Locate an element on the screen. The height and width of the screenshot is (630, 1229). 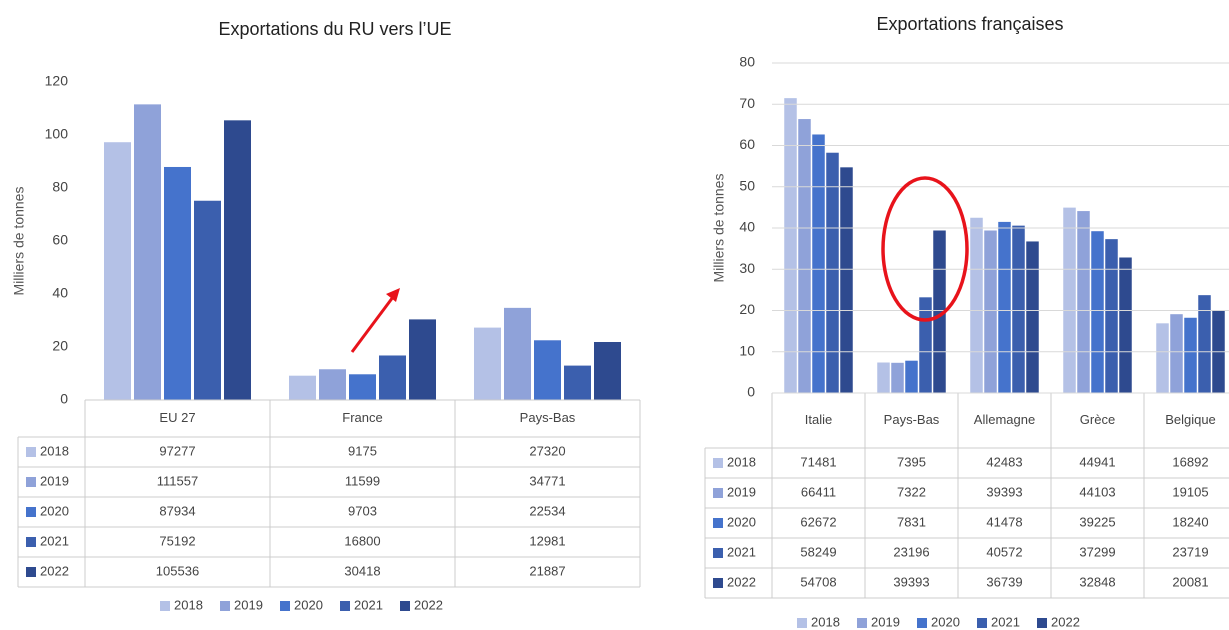
legend-label: 2020 is located at coordinates (945, 621).